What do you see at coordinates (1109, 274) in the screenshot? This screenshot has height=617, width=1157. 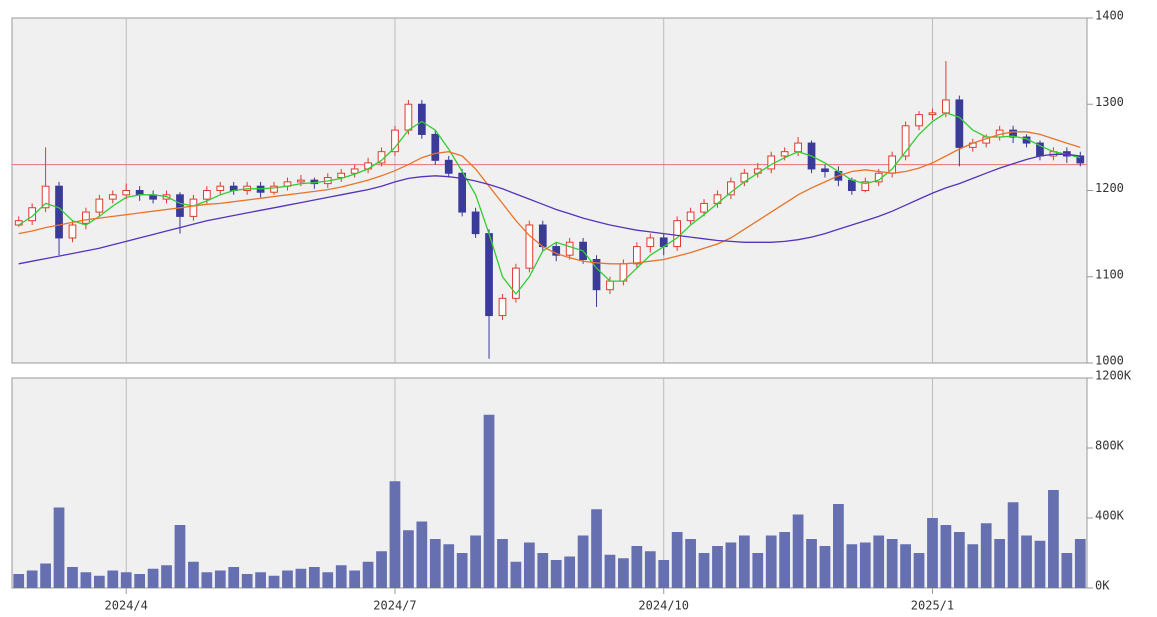 I see `y-tick-label: 1100` at bounding box center [1109, 274].